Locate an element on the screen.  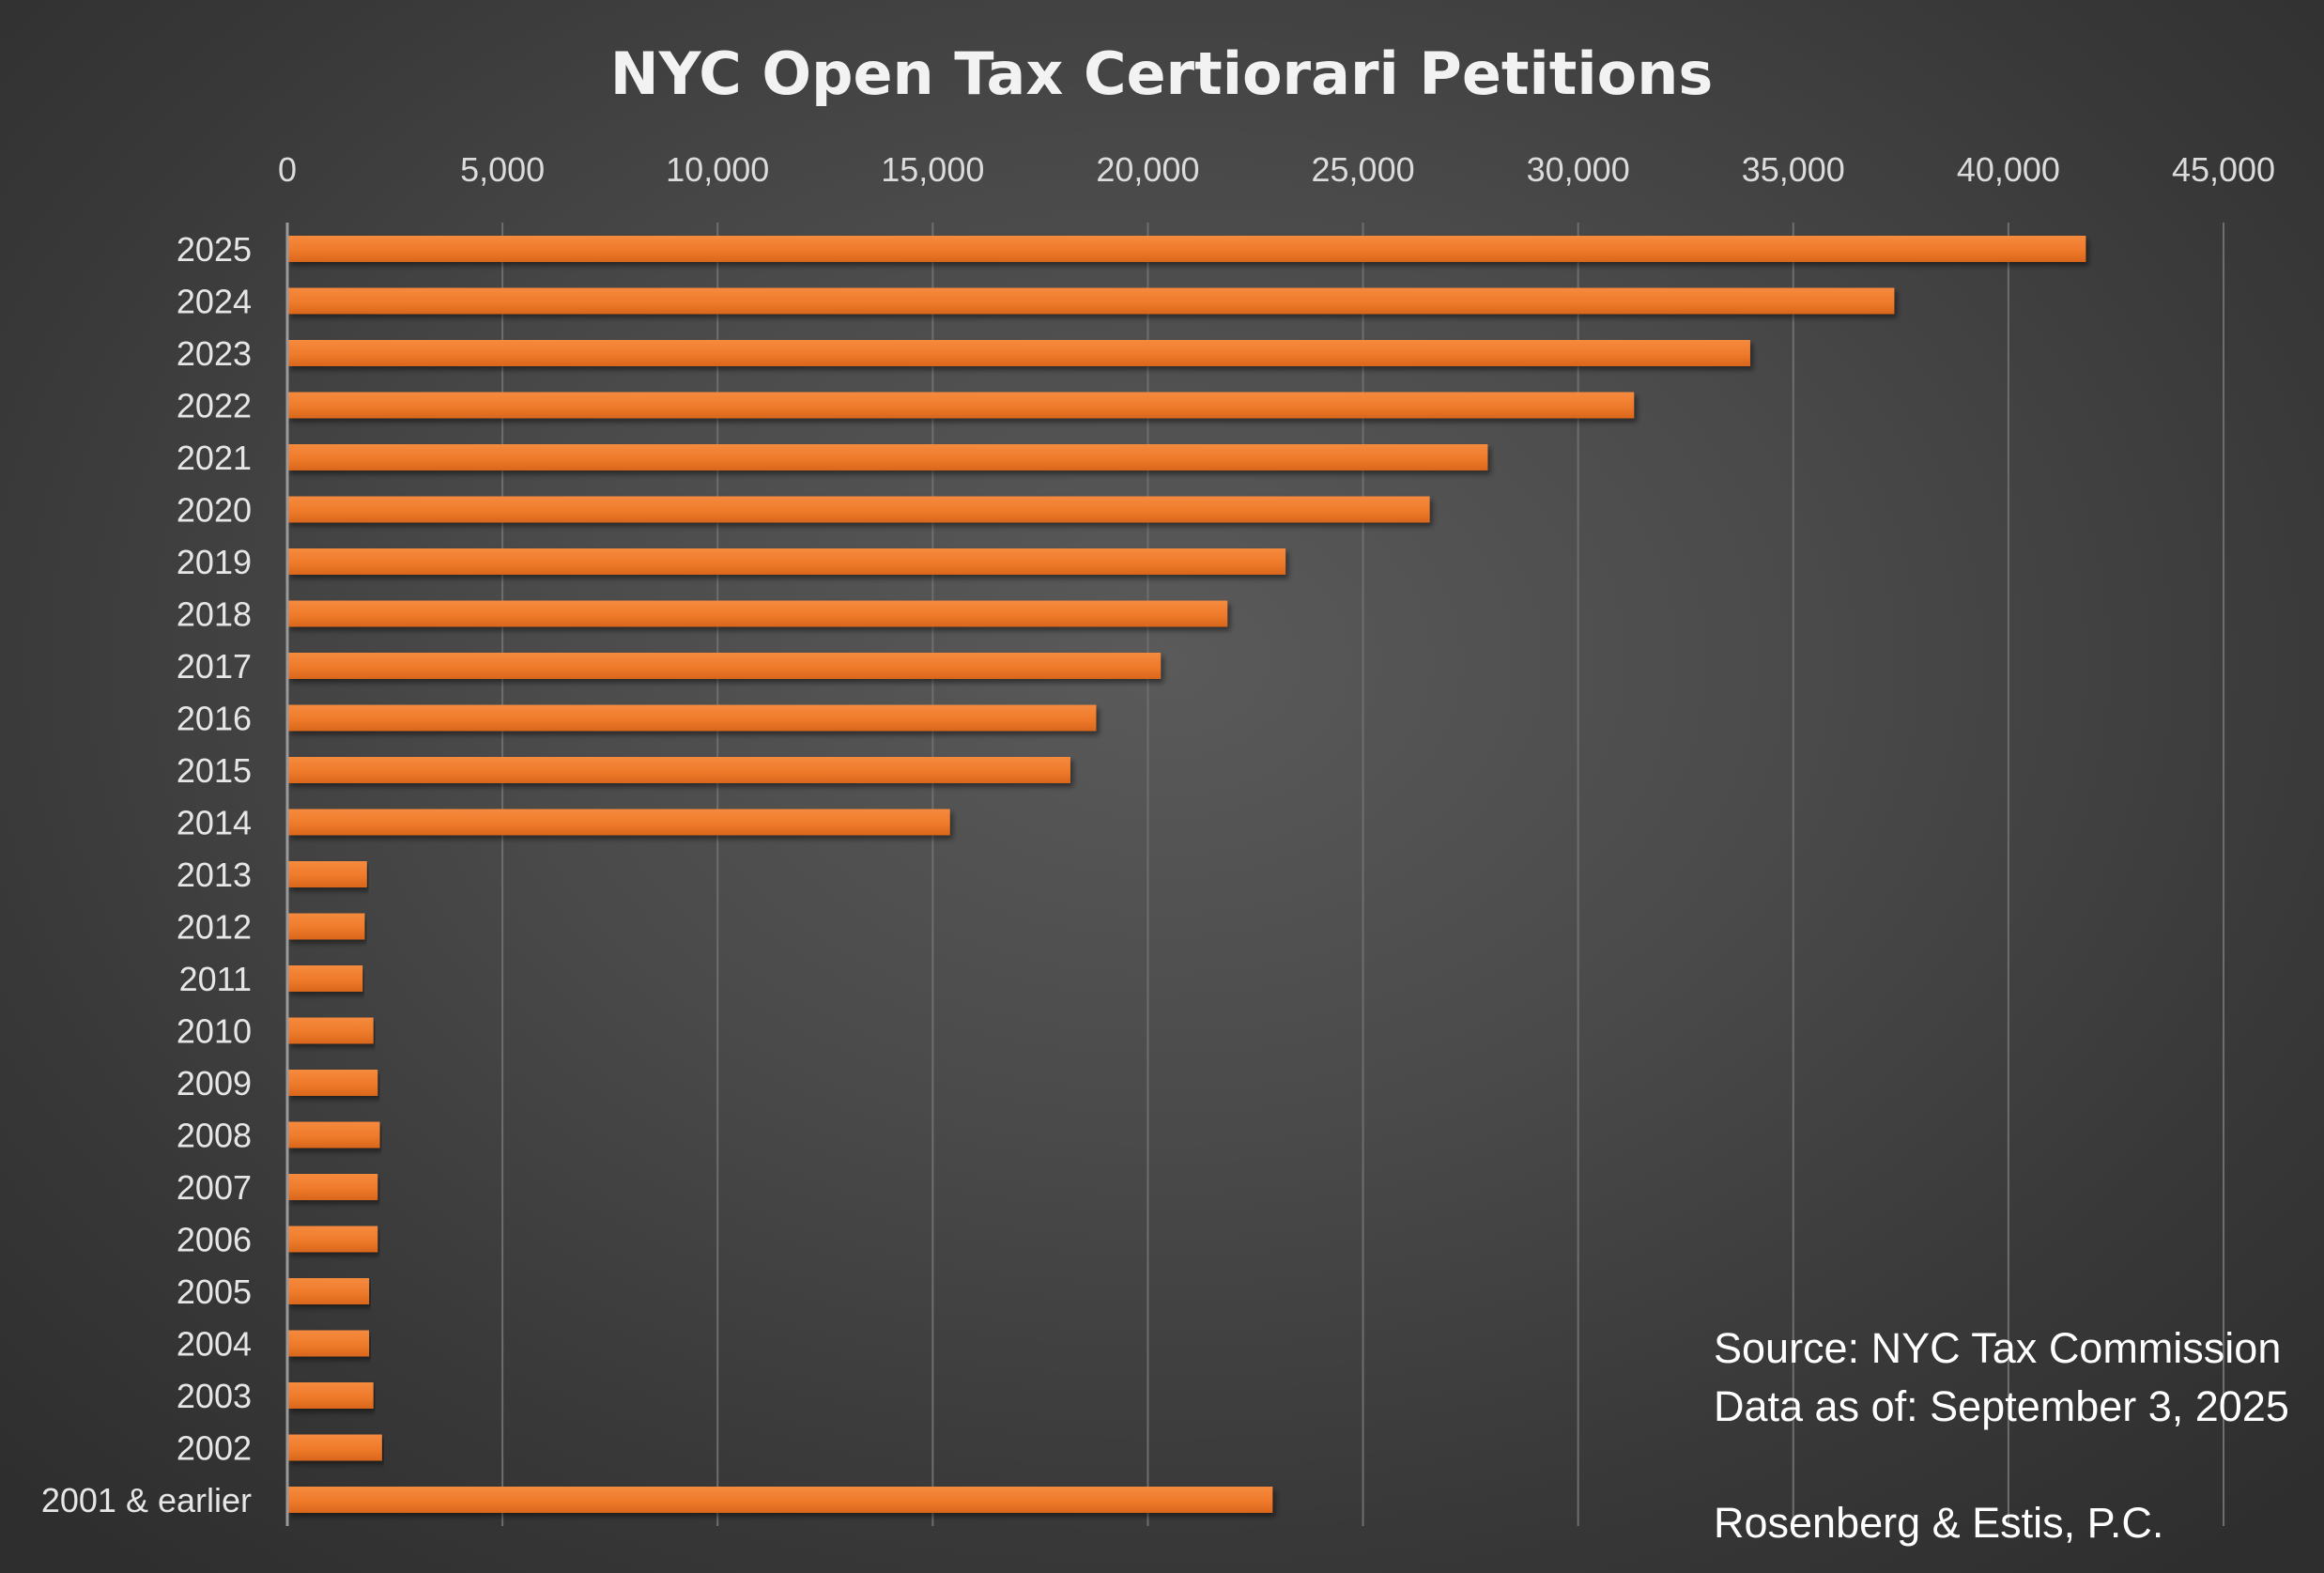
category-label: 2014 is located at coordinates (214, 823).